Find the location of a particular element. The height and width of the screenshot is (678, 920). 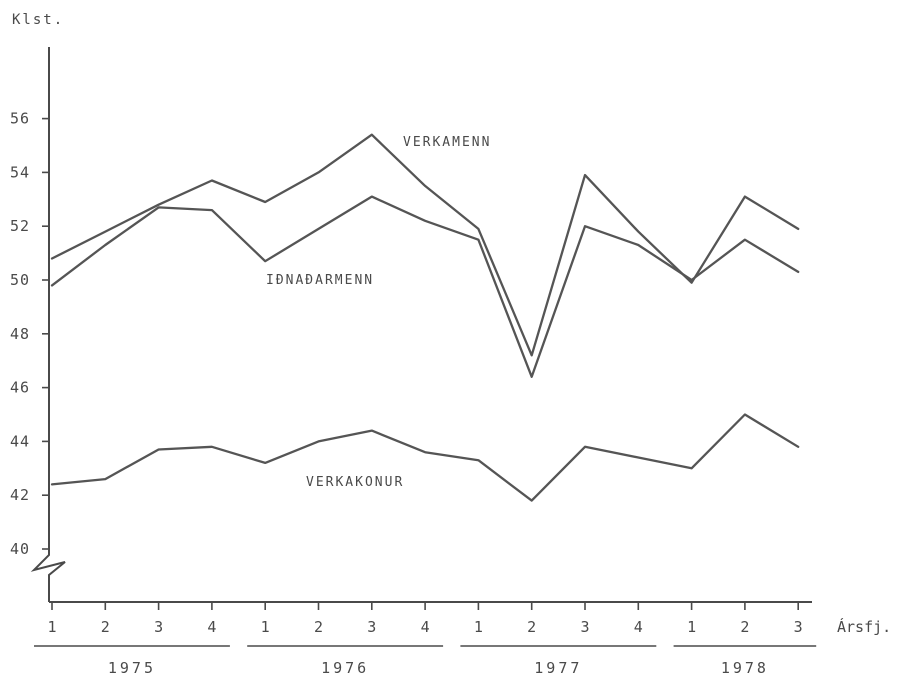

series-label-idnadarmenn: IÐNAÐARMENN is located at coordinates (320, 280).